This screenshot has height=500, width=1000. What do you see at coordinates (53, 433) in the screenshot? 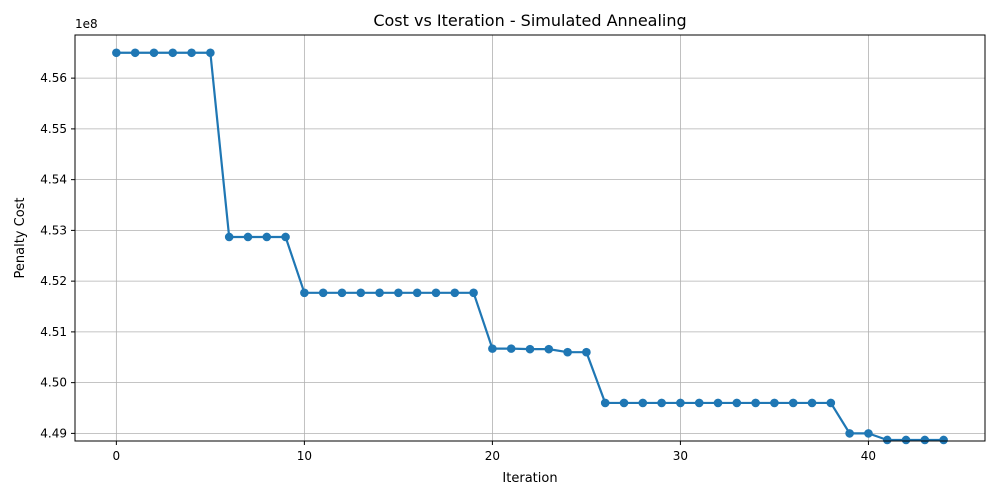
I see `y-tick-label: 4.49` at bounding box center [53, 433].